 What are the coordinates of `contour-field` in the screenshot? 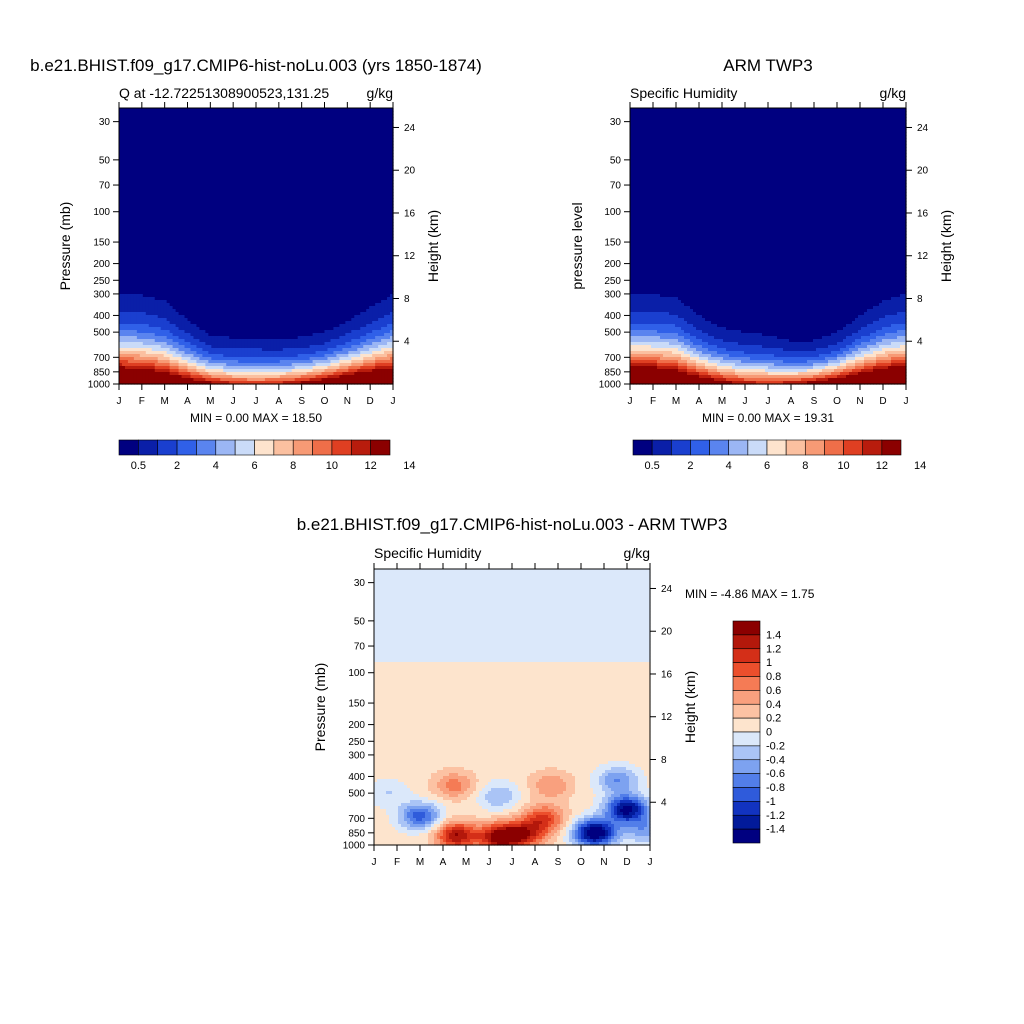 It's located at (256, 246).